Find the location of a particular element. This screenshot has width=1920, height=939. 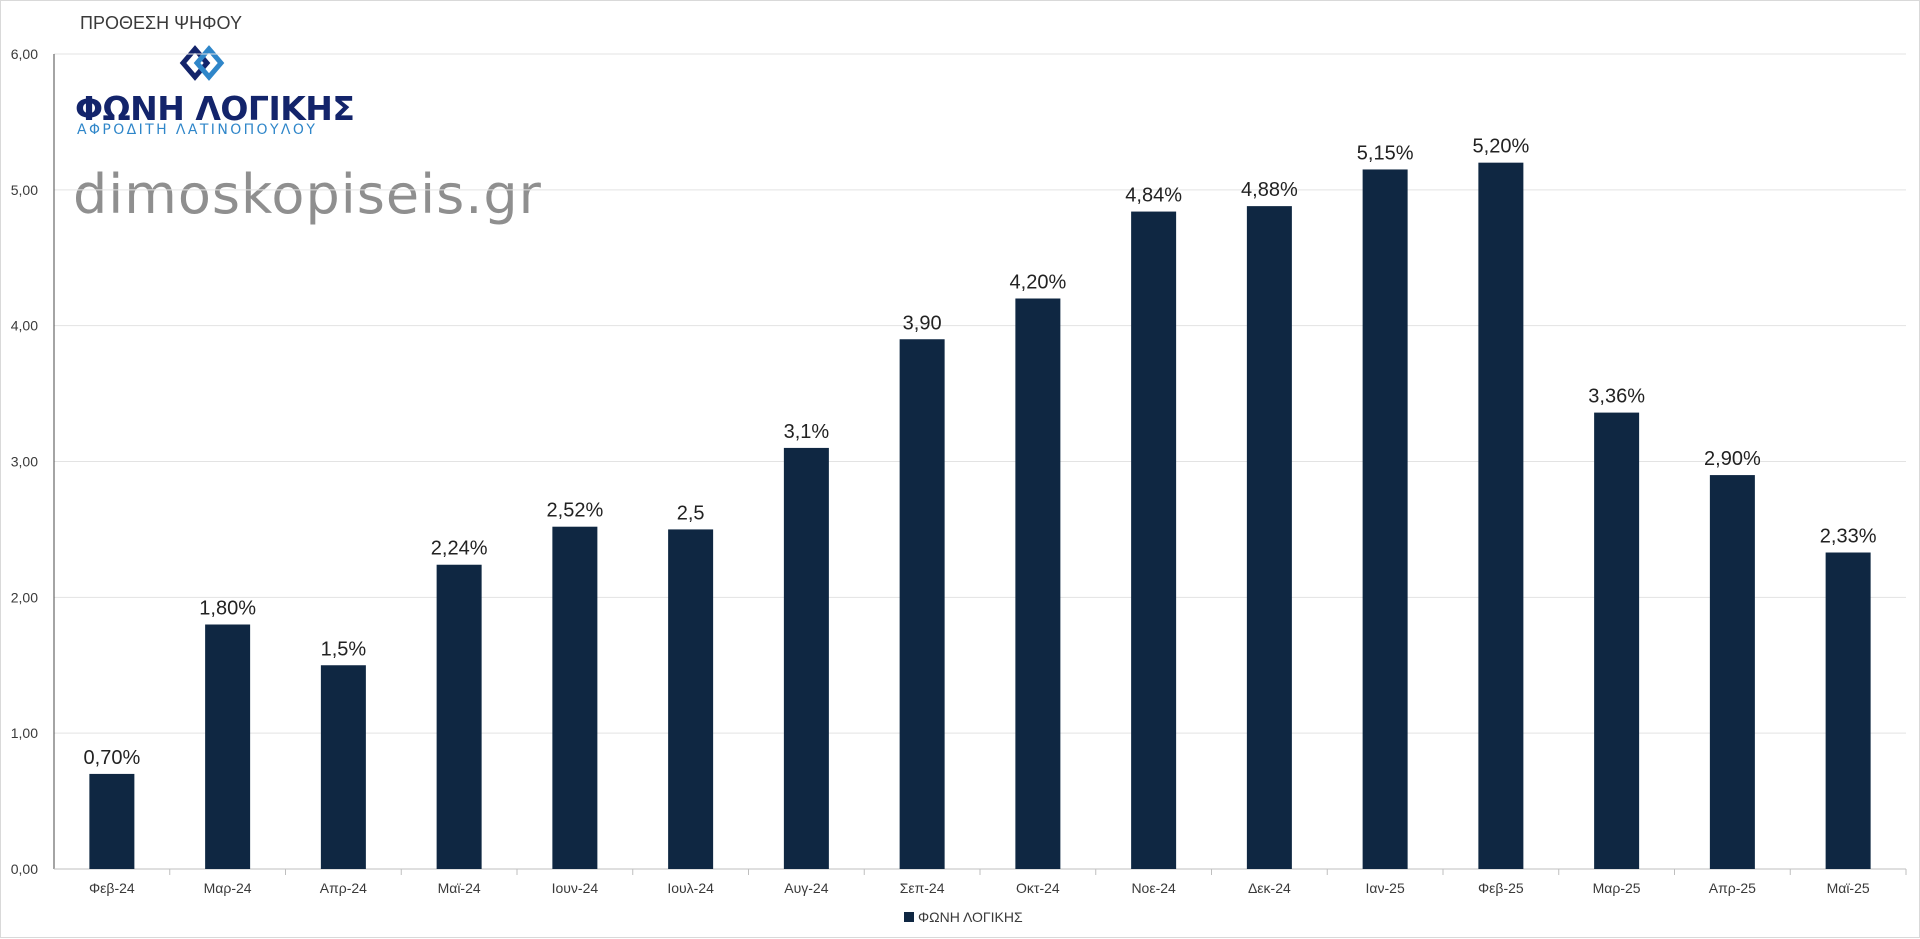

y-tick-label: 5,00 is located at coordinates (24, 190).